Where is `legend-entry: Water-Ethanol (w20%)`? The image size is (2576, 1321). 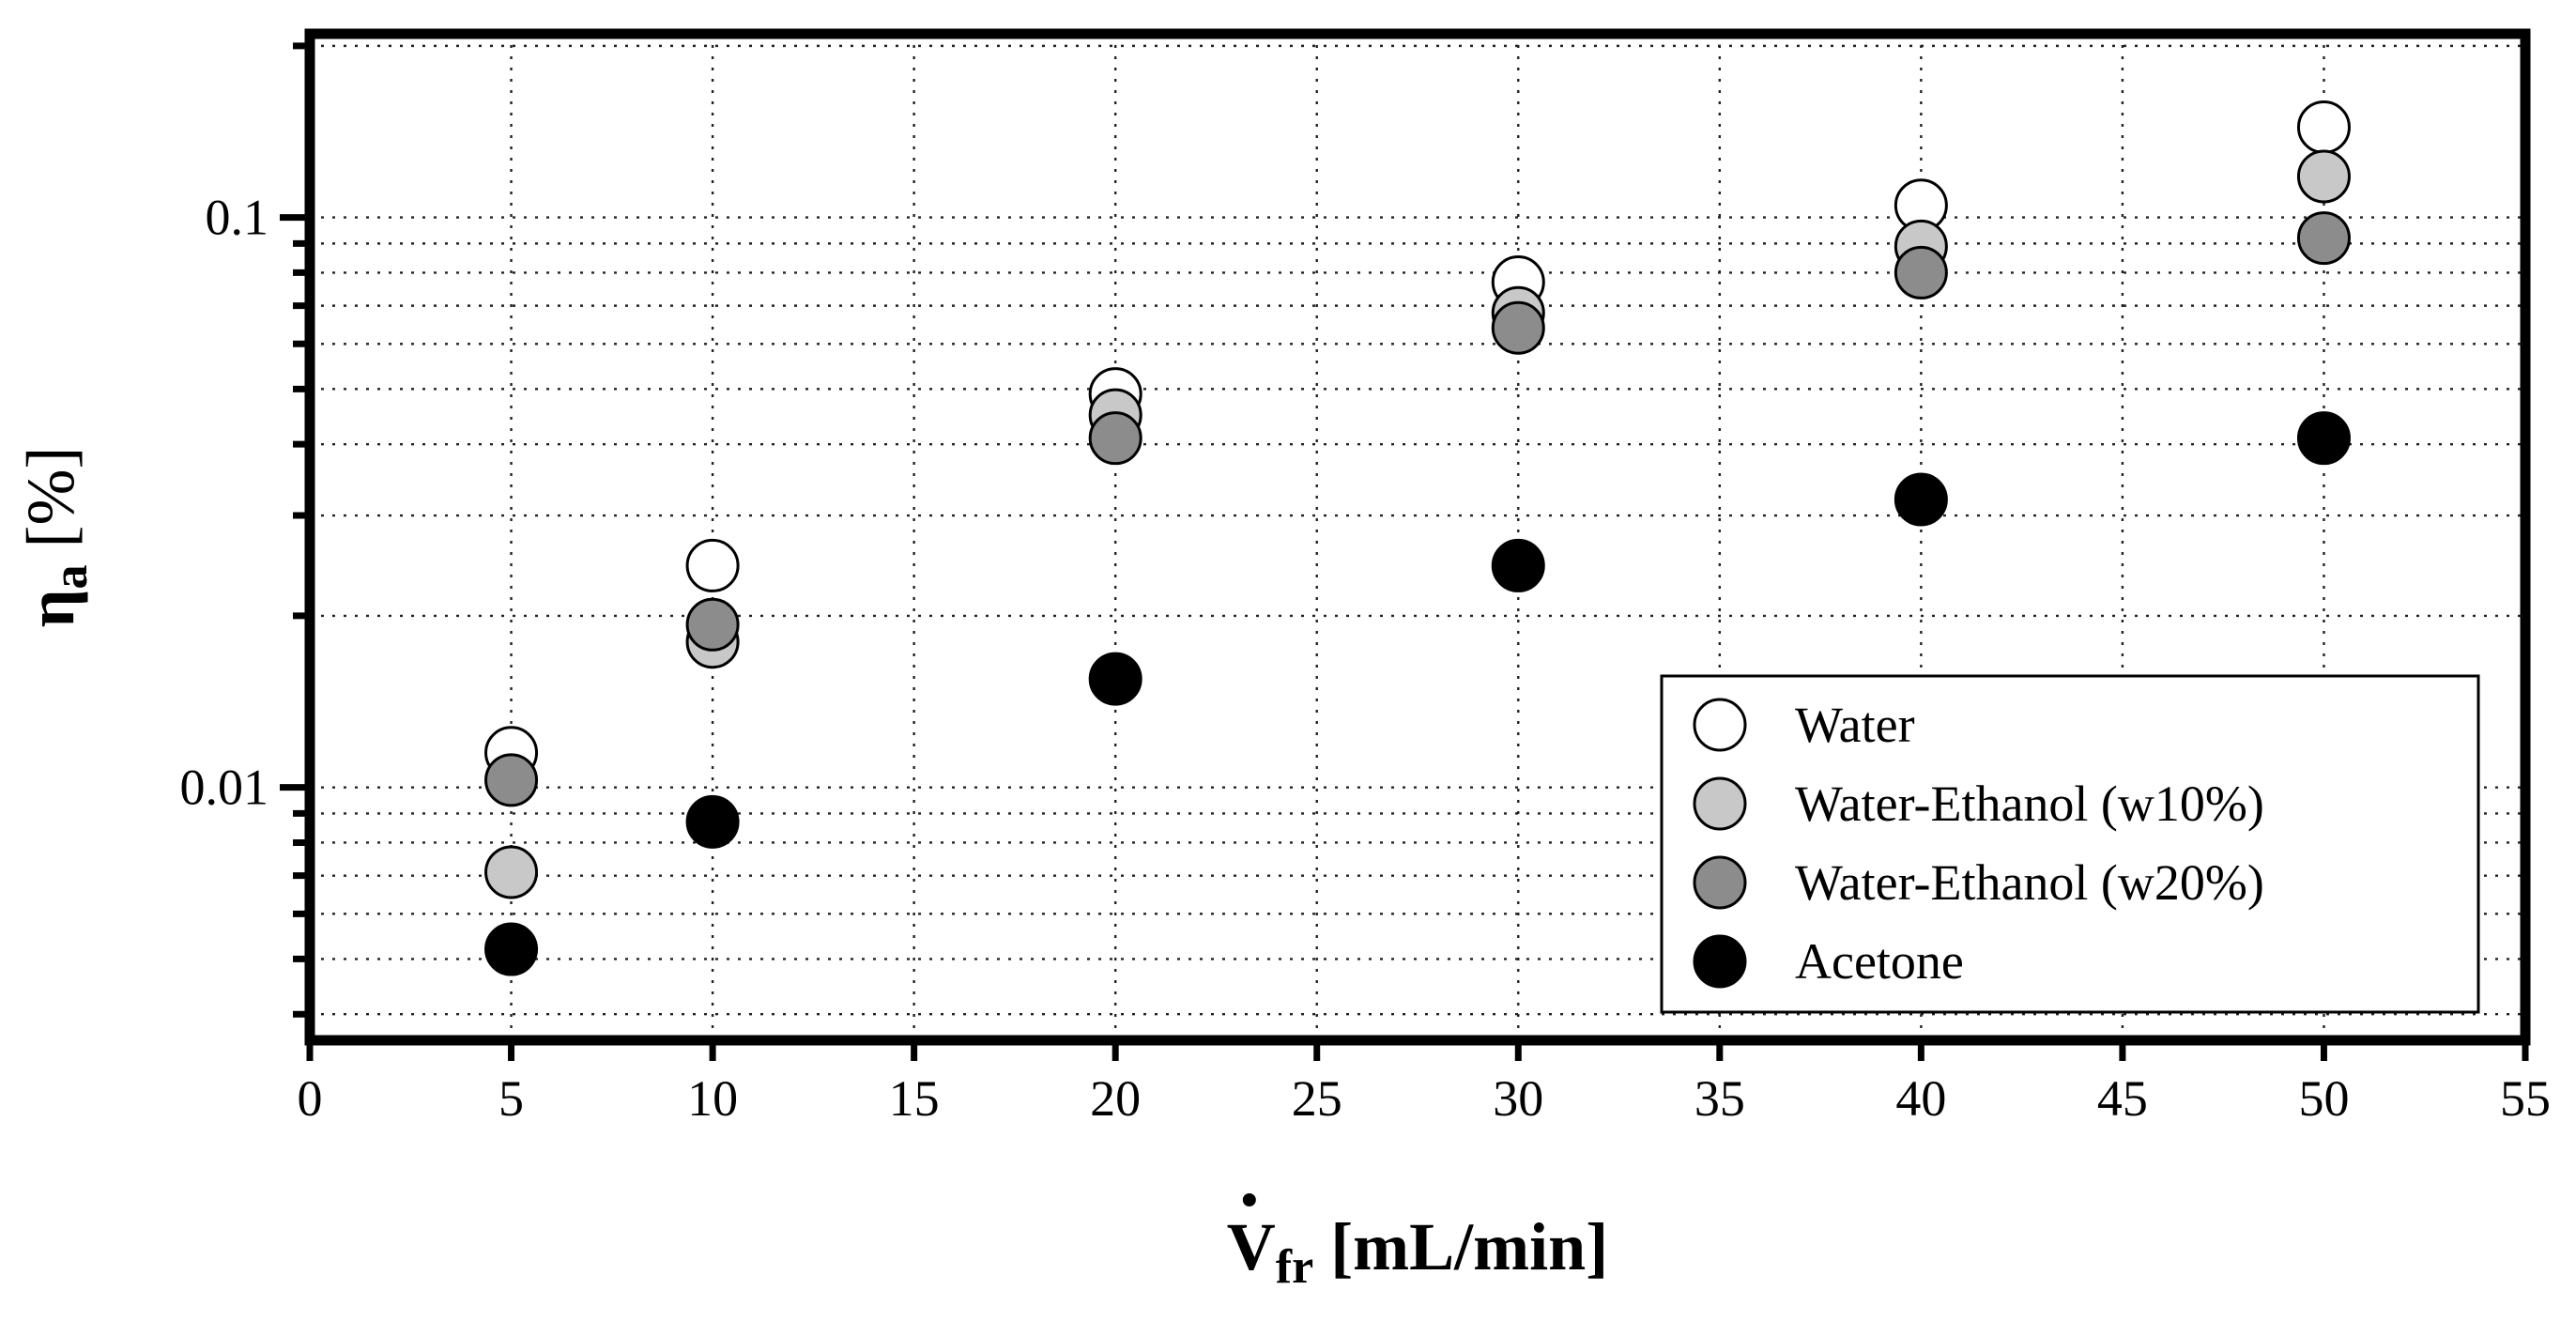 legend-entry: Water-Ethanol (w20%) is located at coordinates (1979, 882).